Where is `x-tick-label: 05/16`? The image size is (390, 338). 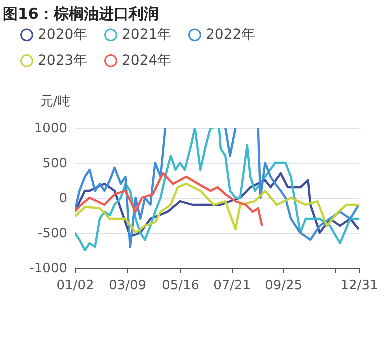 x-tick-label: 05/16 is located at coordinates (181, 286).